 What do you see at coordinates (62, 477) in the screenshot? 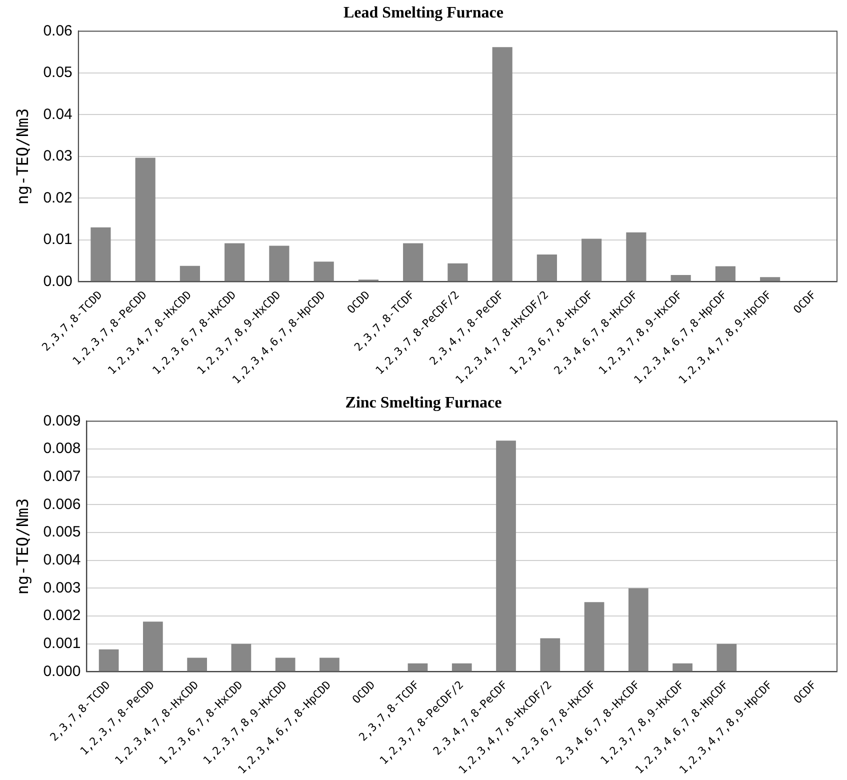
I see `y-tick-label: 0.007` at bounding box center [62, 477].